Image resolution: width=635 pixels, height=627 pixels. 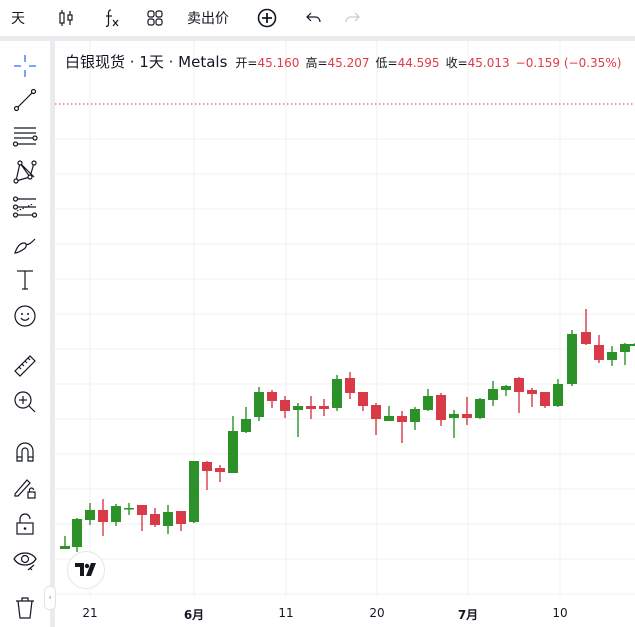 I want to click on add-plus-icon, so click(x=267, y=18).